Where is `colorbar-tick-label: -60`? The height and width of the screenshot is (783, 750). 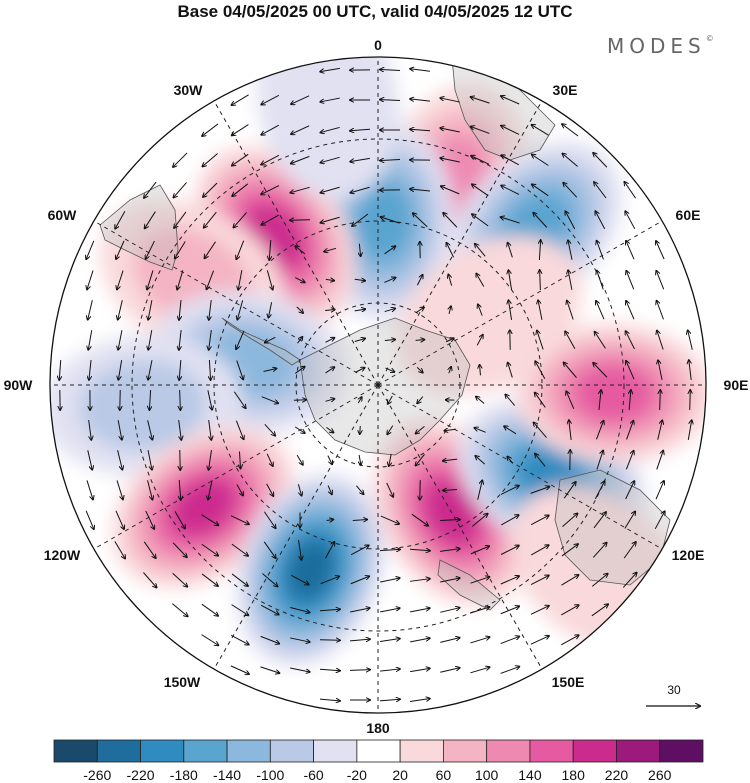
colorbar-tick-label: -60 is located at coordinates (313, 775).